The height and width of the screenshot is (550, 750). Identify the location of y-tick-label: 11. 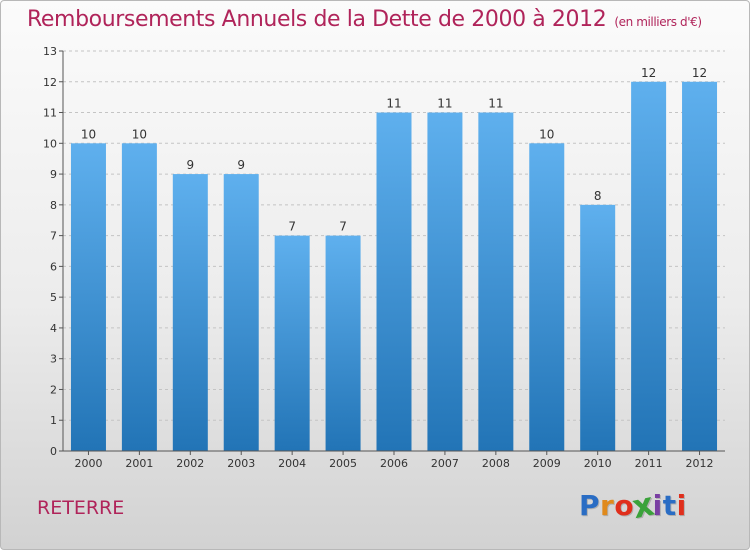
(50, 113).